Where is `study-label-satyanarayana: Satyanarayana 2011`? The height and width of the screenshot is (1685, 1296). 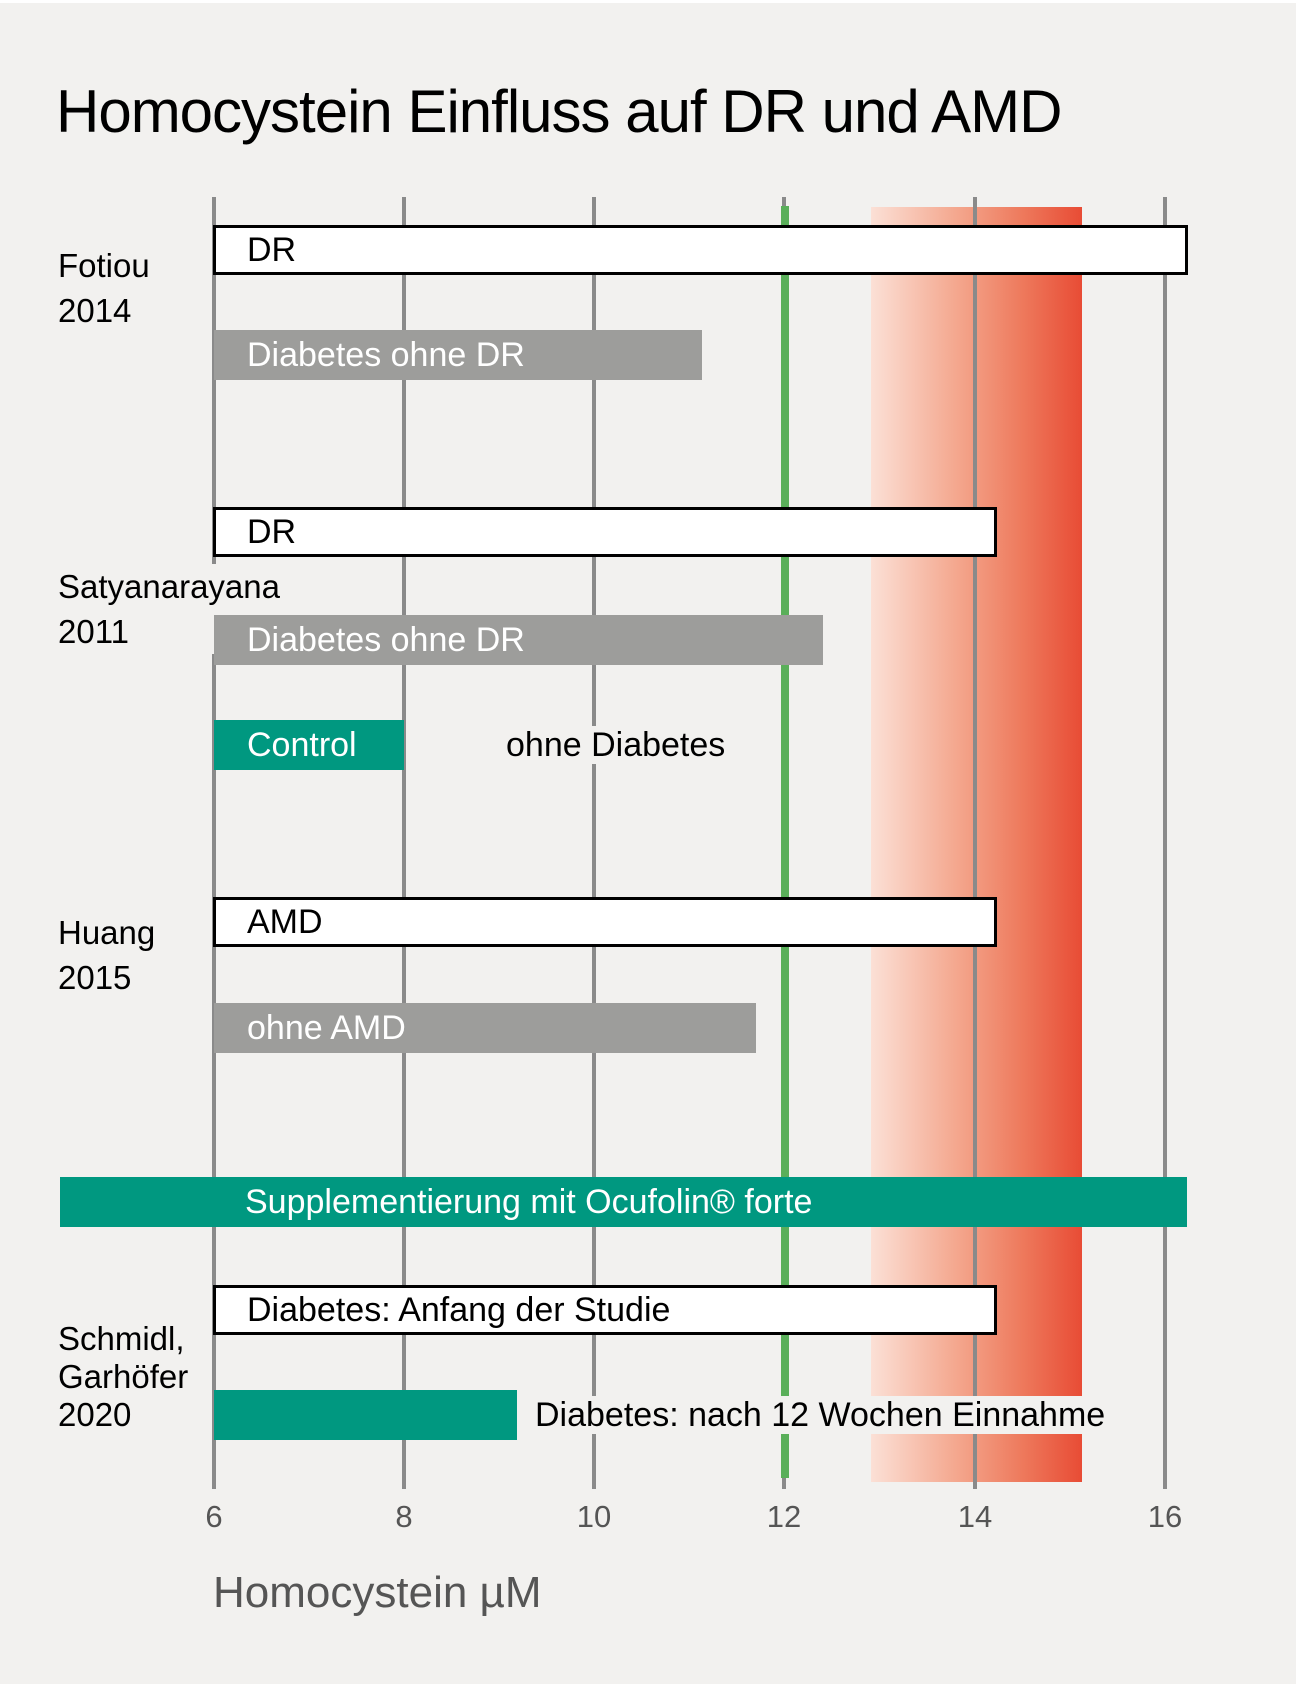 study-label-satyanarayana: Satyanarayana 2011 is located at coordinates (169, 609).